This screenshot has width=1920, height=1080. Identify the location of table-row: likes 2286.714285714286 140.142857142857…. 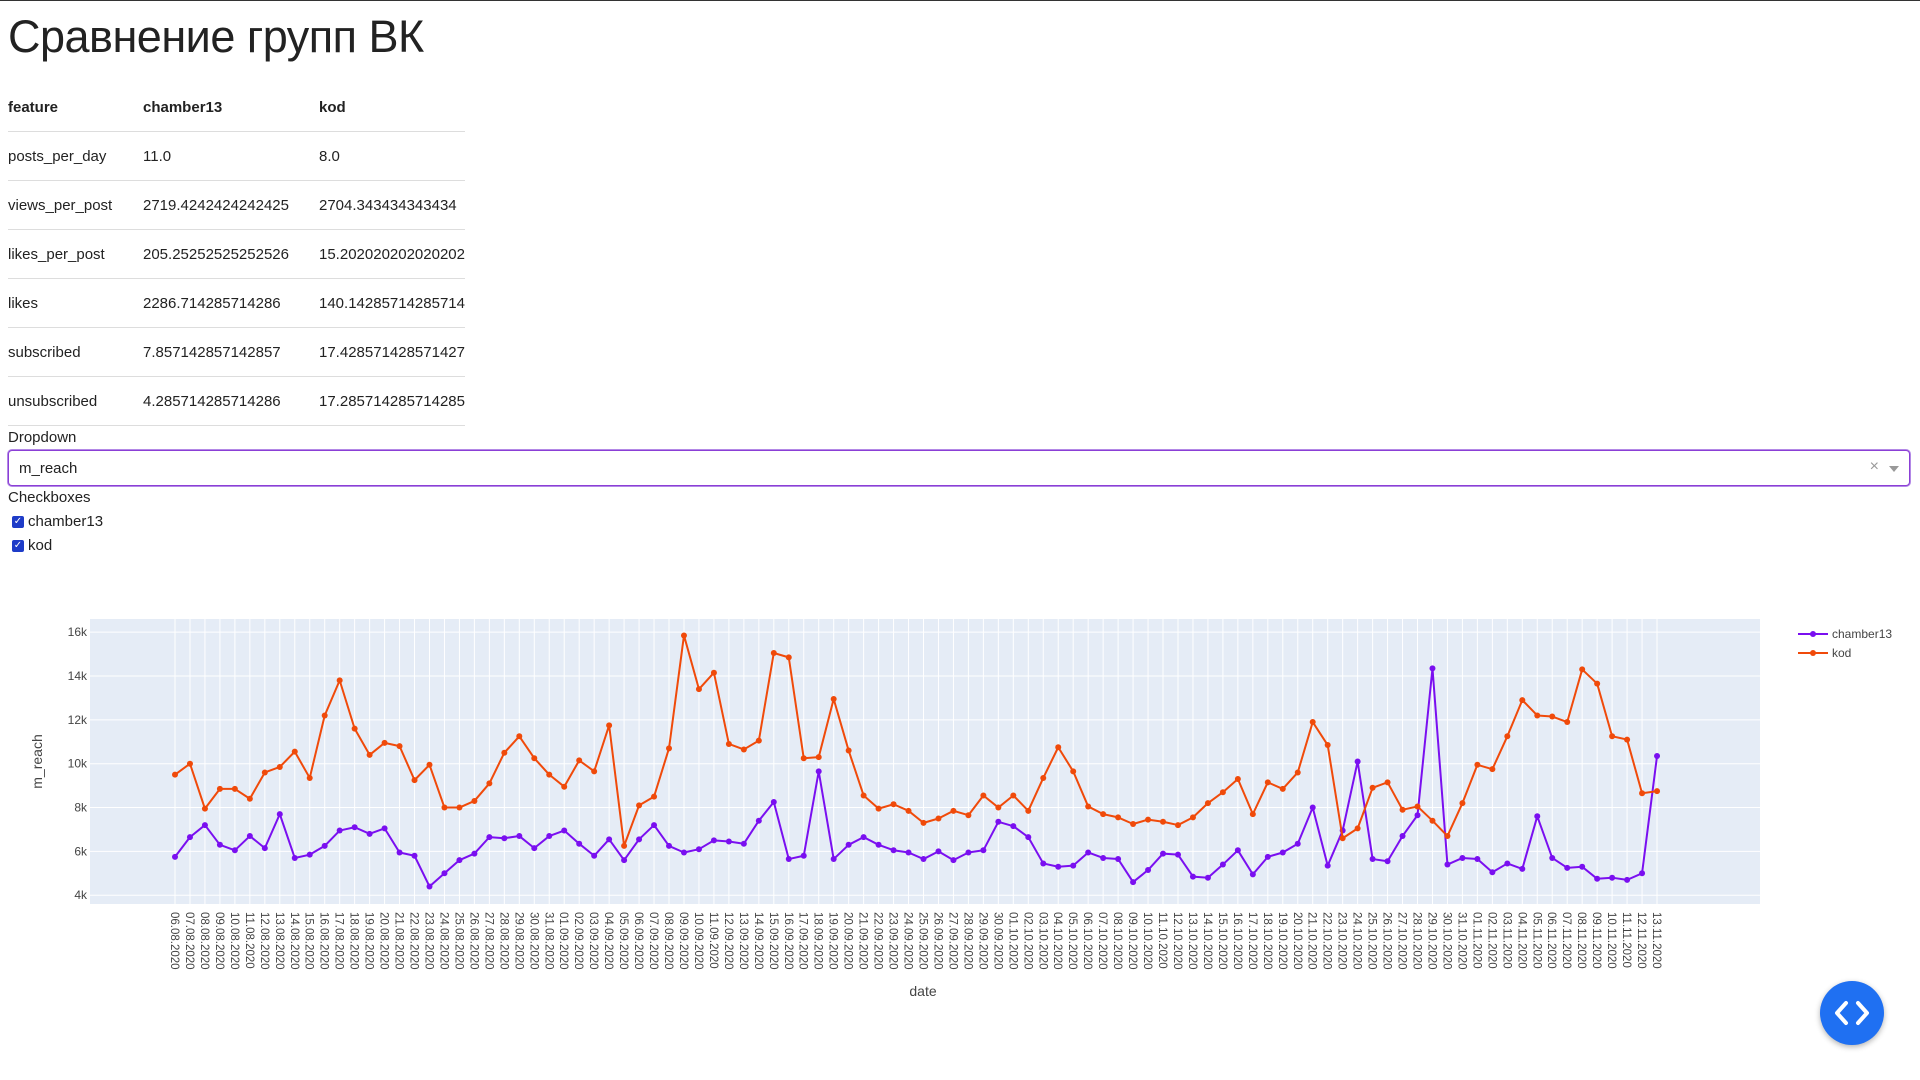
(236, 303).